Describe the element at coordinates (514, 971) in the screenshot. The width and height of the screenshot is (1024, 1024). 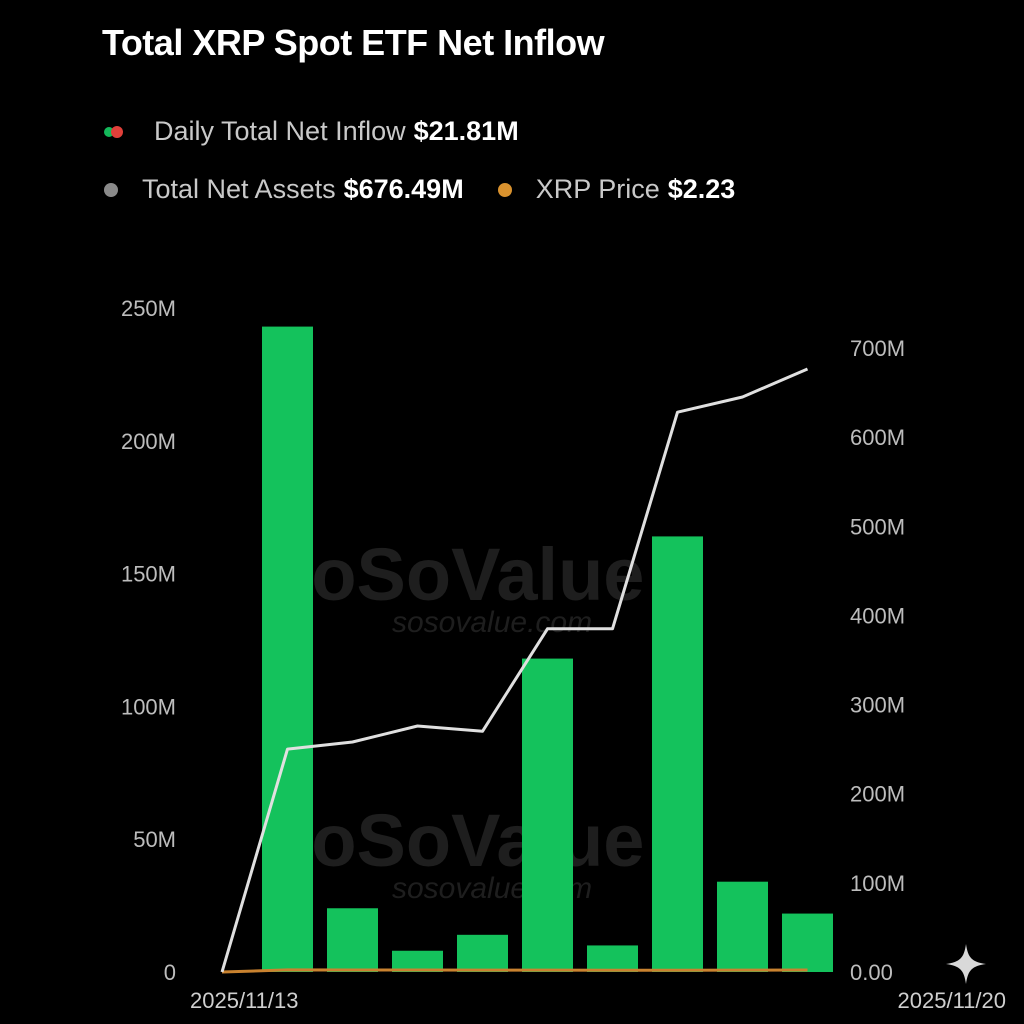
I see `xrp-price-line` at that location.